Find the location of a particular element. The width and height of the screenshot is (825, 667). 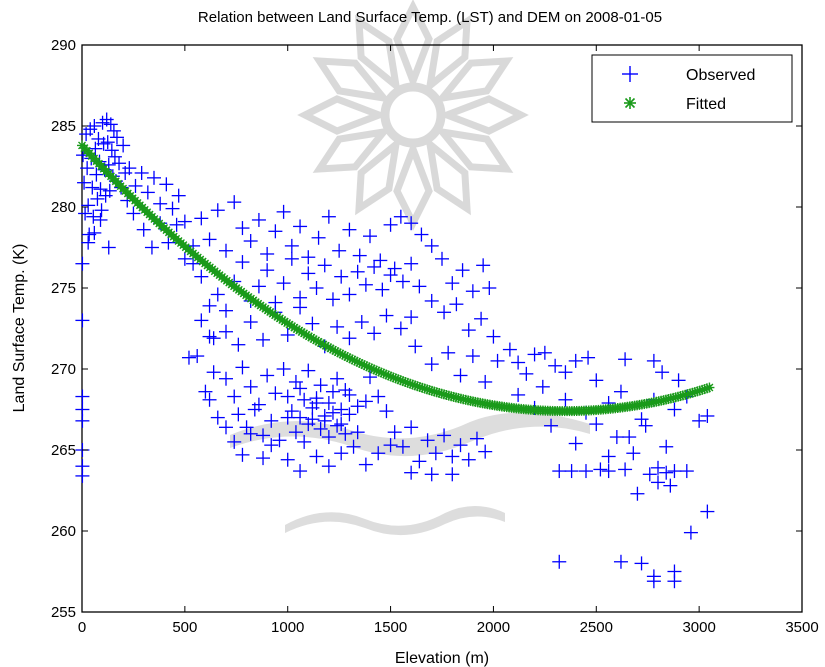

y-tick-label: 290 is located at coordinates (63, 45).